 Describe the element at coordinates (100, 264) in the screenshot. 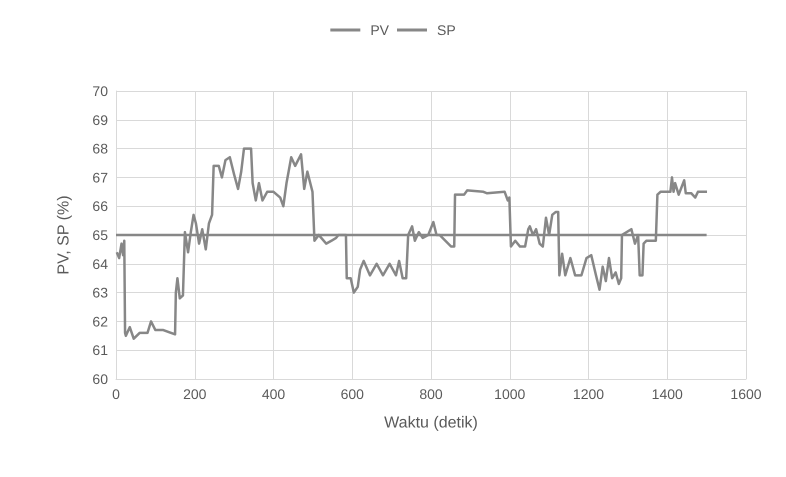

I see `y-tick-label: 64` at that location.